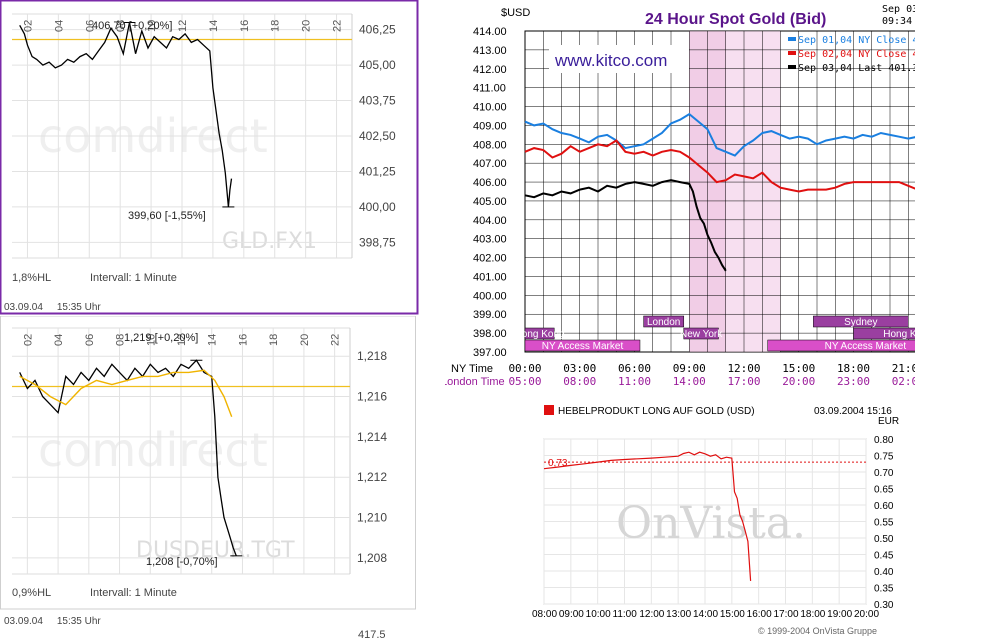 Image resolution: width=983 pixels, height=638 pixels. I want to click on onvista-watermark: OnVista., so click(711, 523).